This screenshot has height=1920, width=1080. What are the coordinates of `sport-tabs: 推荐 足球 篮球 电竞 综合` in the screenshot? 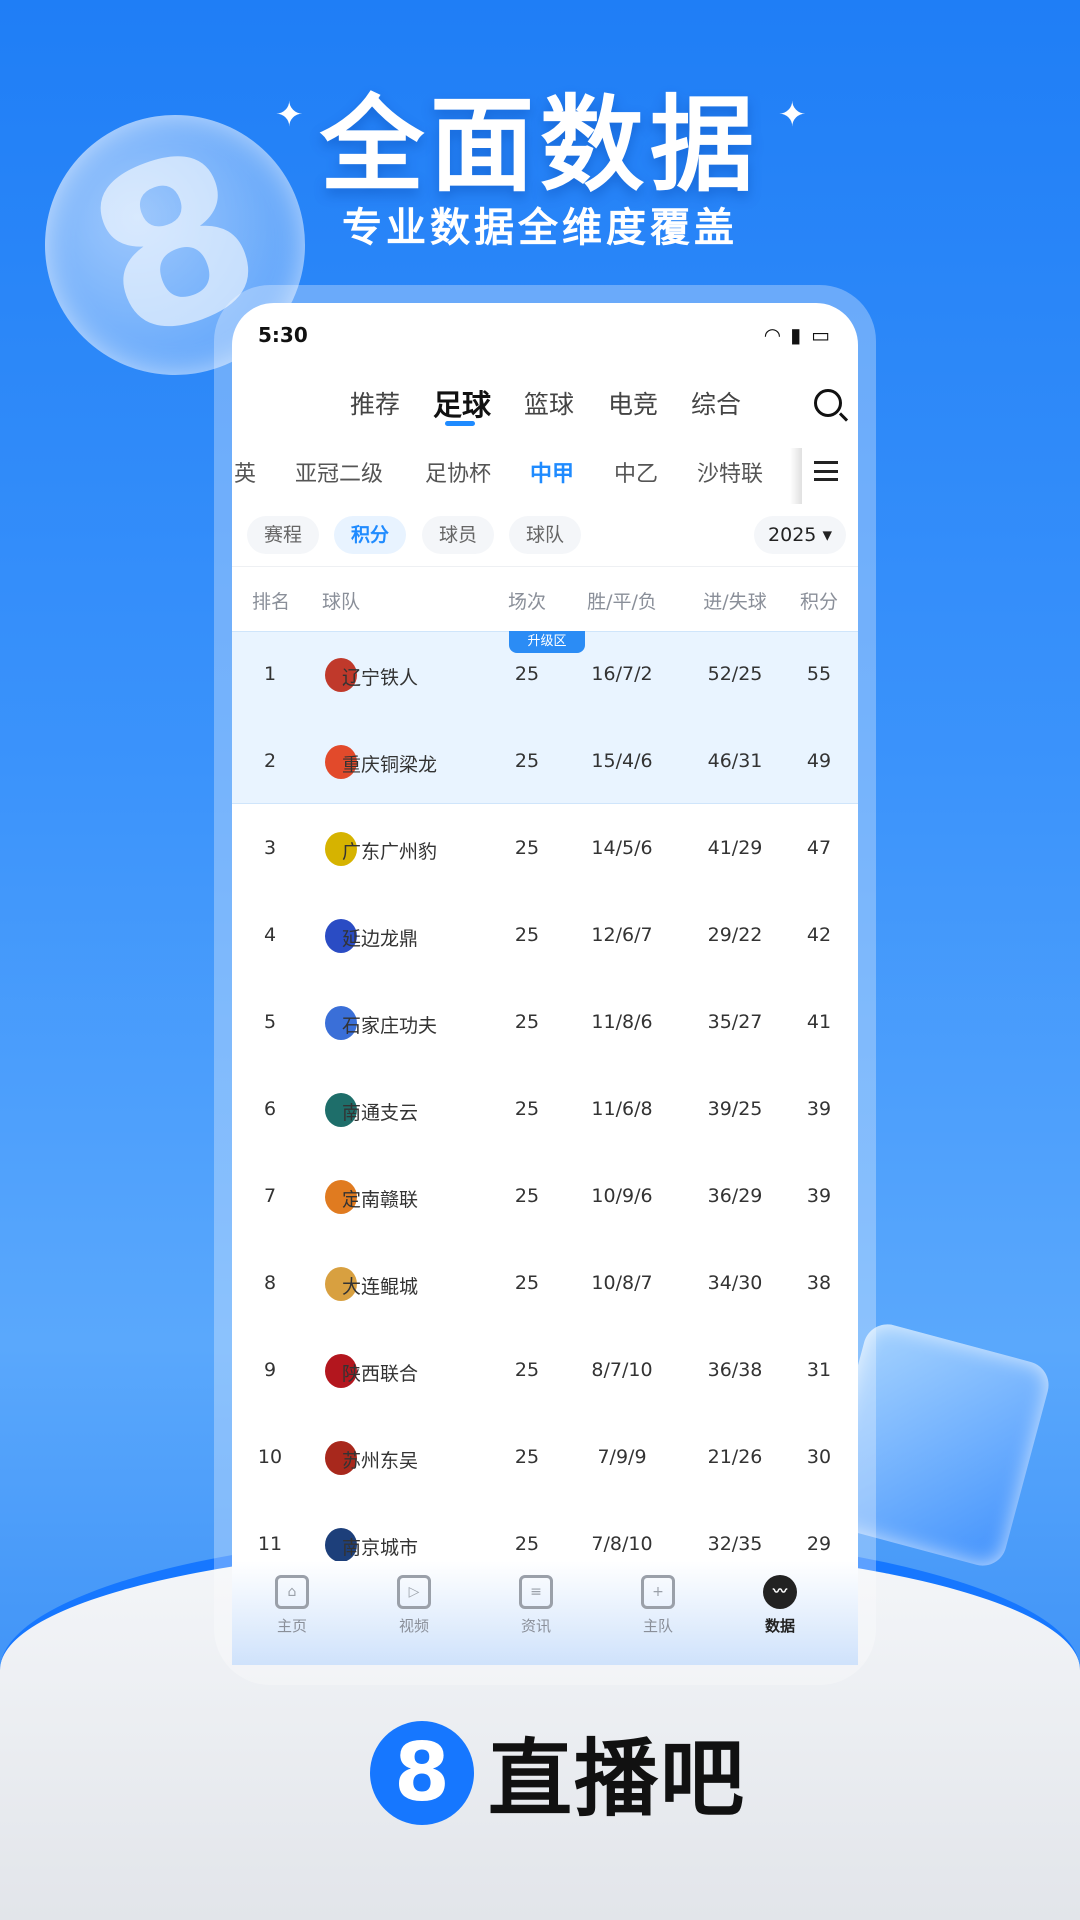 It's located at (545, 405).